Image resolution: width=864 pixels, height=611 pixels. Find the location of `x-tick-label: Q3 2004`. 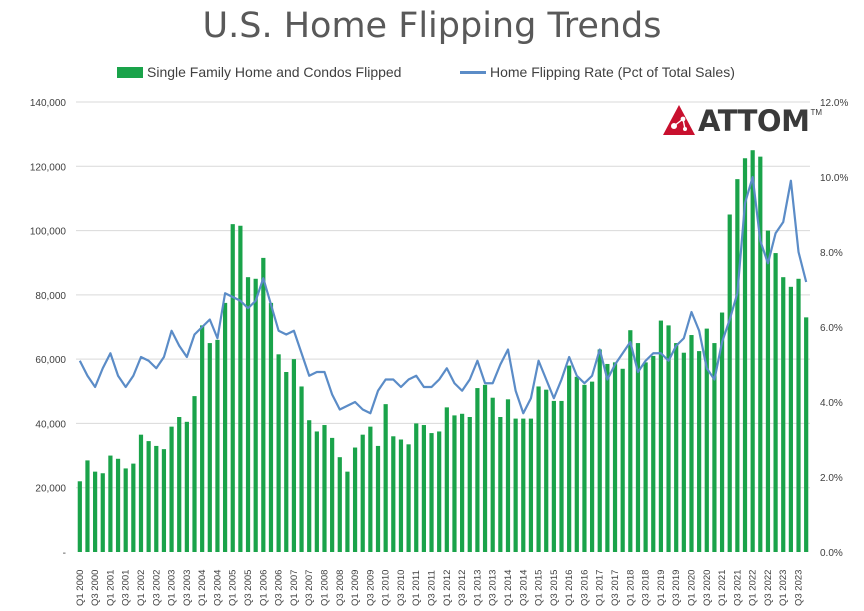

x-tick-label: Q3 2004 is located at coordinates (217, 588).